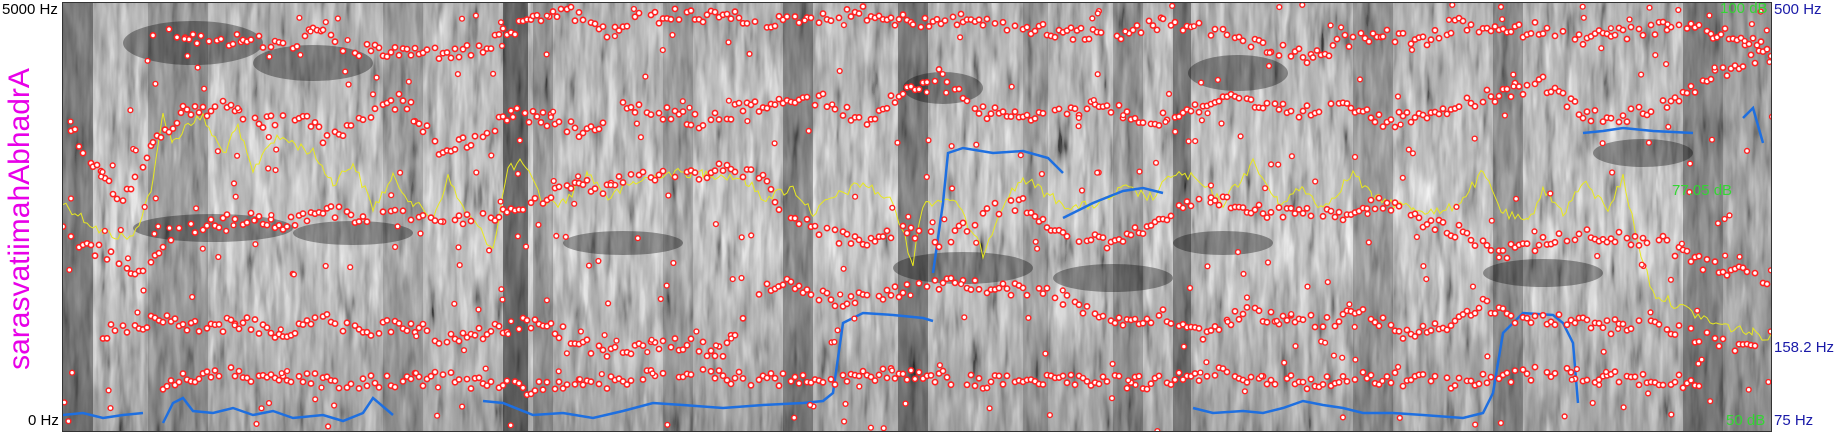  I want to click on energy-blob, so click(1223, 243).